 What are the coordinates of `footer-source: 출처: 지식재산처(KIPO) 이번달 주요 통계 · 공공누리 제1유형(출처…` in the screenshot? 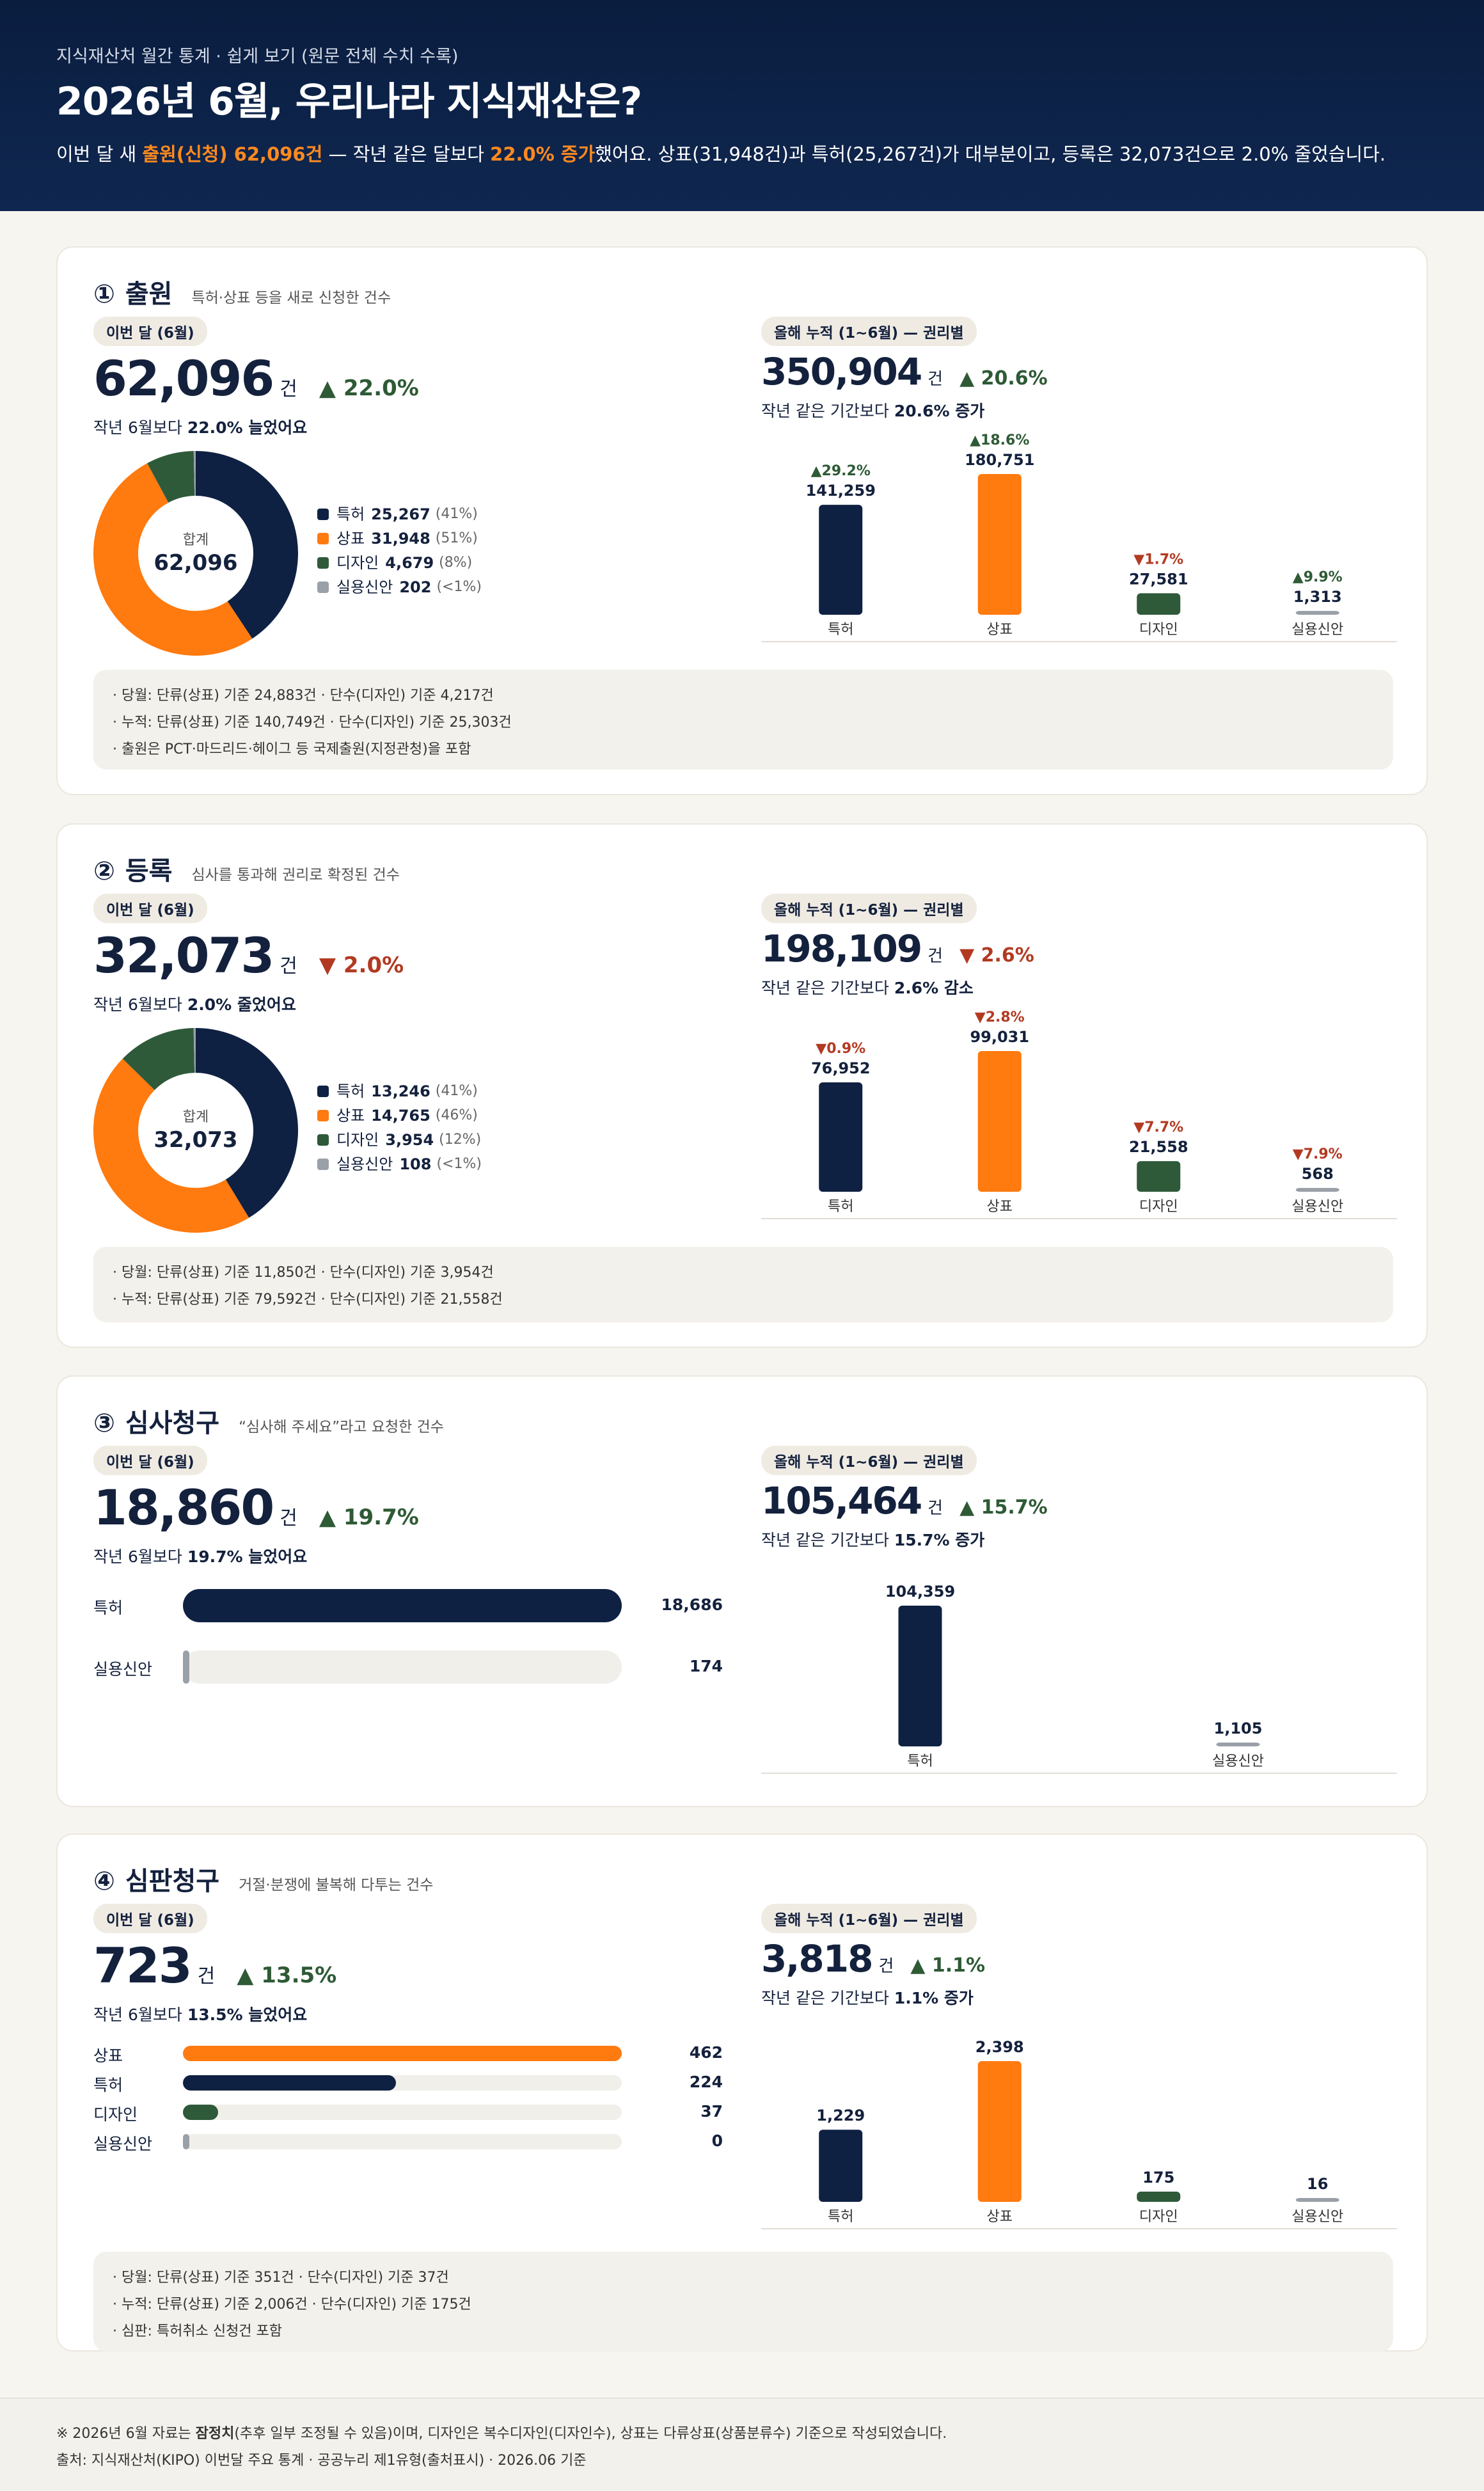 It's located at (742, 2461).